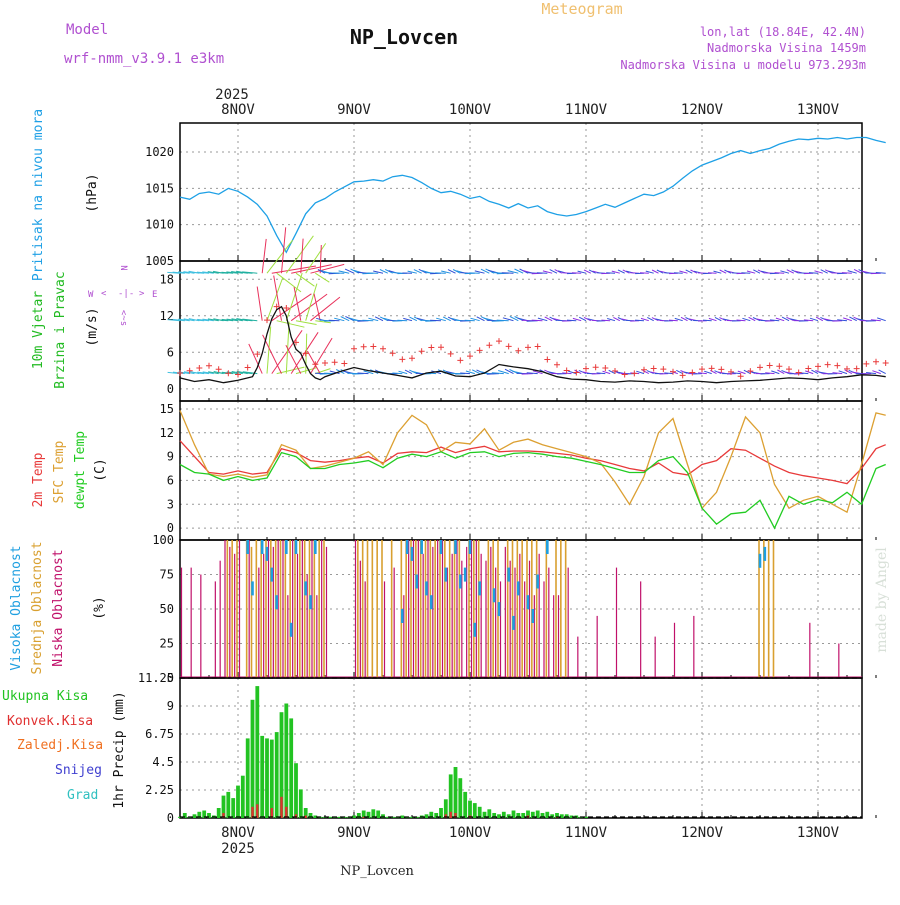 Image resolution: width=900 pixels, height=905 pixels. Describe the element at coordinates (167, 575) in the screenshot. I see `y-tick-label: 75` at that location.